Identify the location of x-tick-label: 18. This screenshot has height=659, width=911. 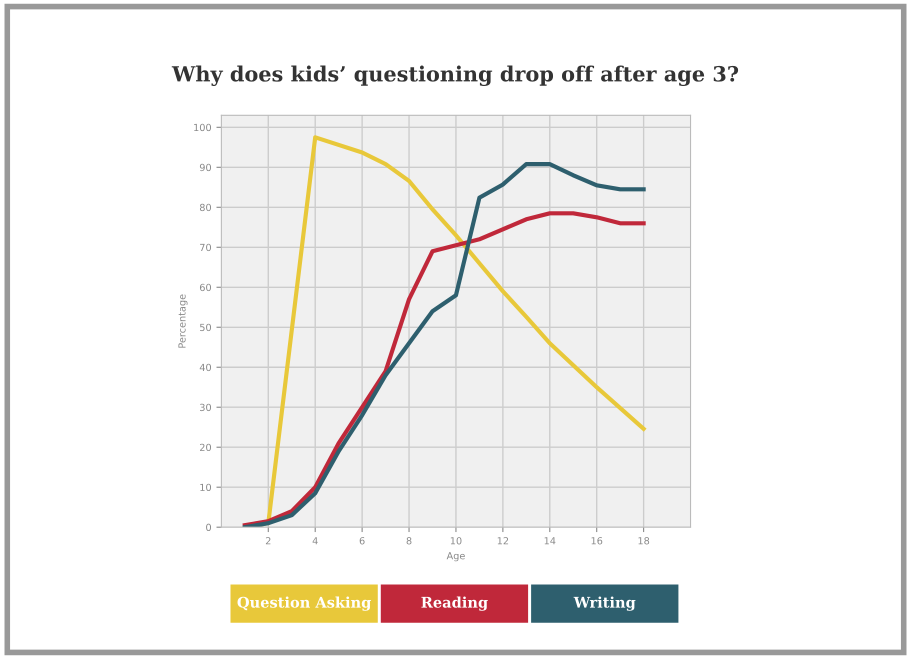
(644, 540).